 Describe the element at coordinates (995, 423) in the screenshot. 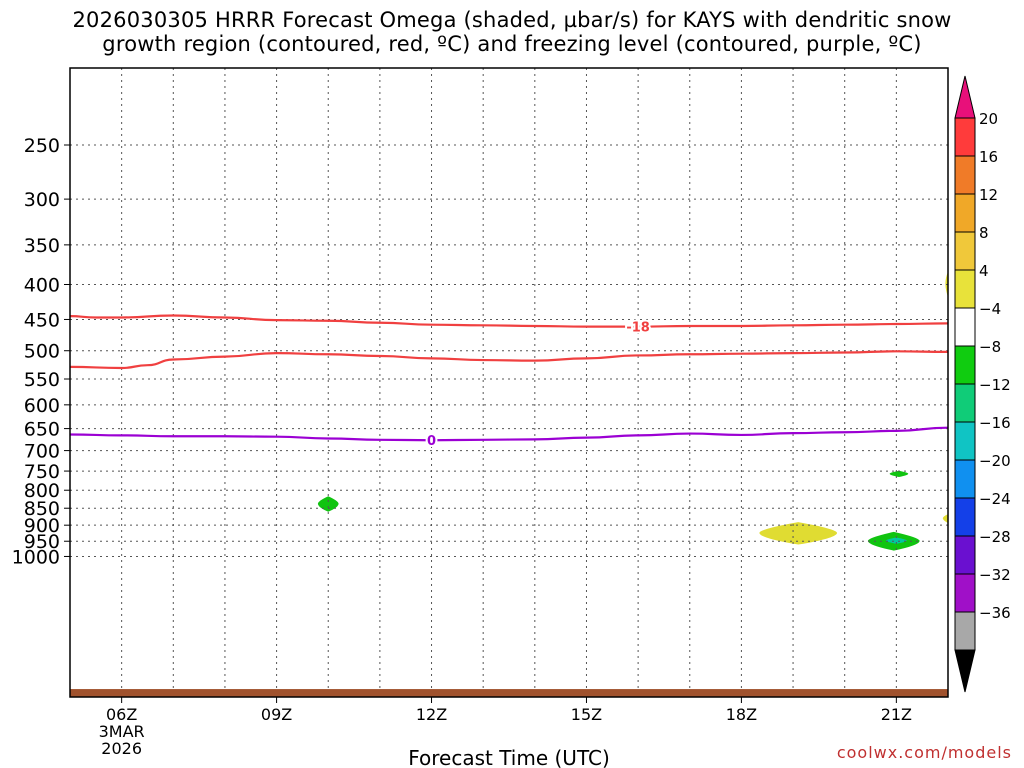

I see `colorbar-label-8: −16` at that location.